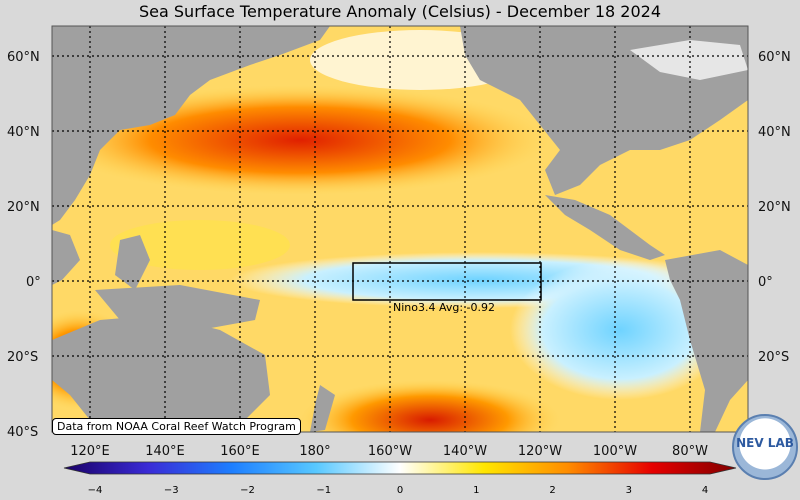 This screenshot has width=800, height=500. Describe the element at coordinates (240, 451) in the screenshot. I see `lon-label: 160°E` at that location.